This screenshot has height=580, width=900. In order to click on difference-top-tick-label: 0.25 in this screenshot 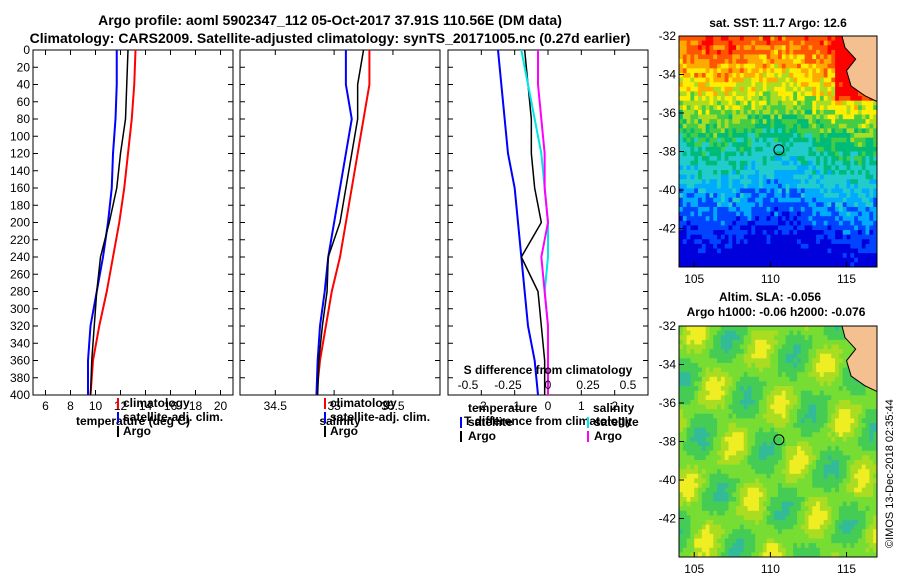, I will do `click(588, 385)`.